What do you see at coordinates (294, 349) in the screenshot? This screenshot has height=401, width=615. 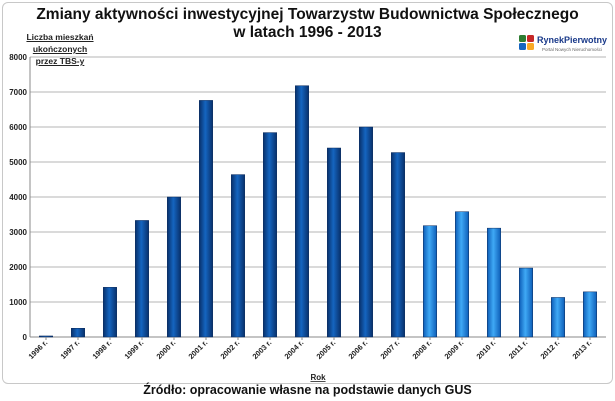 I see `x-tick-label: 2004 r.` at bounding box center [294, 349].